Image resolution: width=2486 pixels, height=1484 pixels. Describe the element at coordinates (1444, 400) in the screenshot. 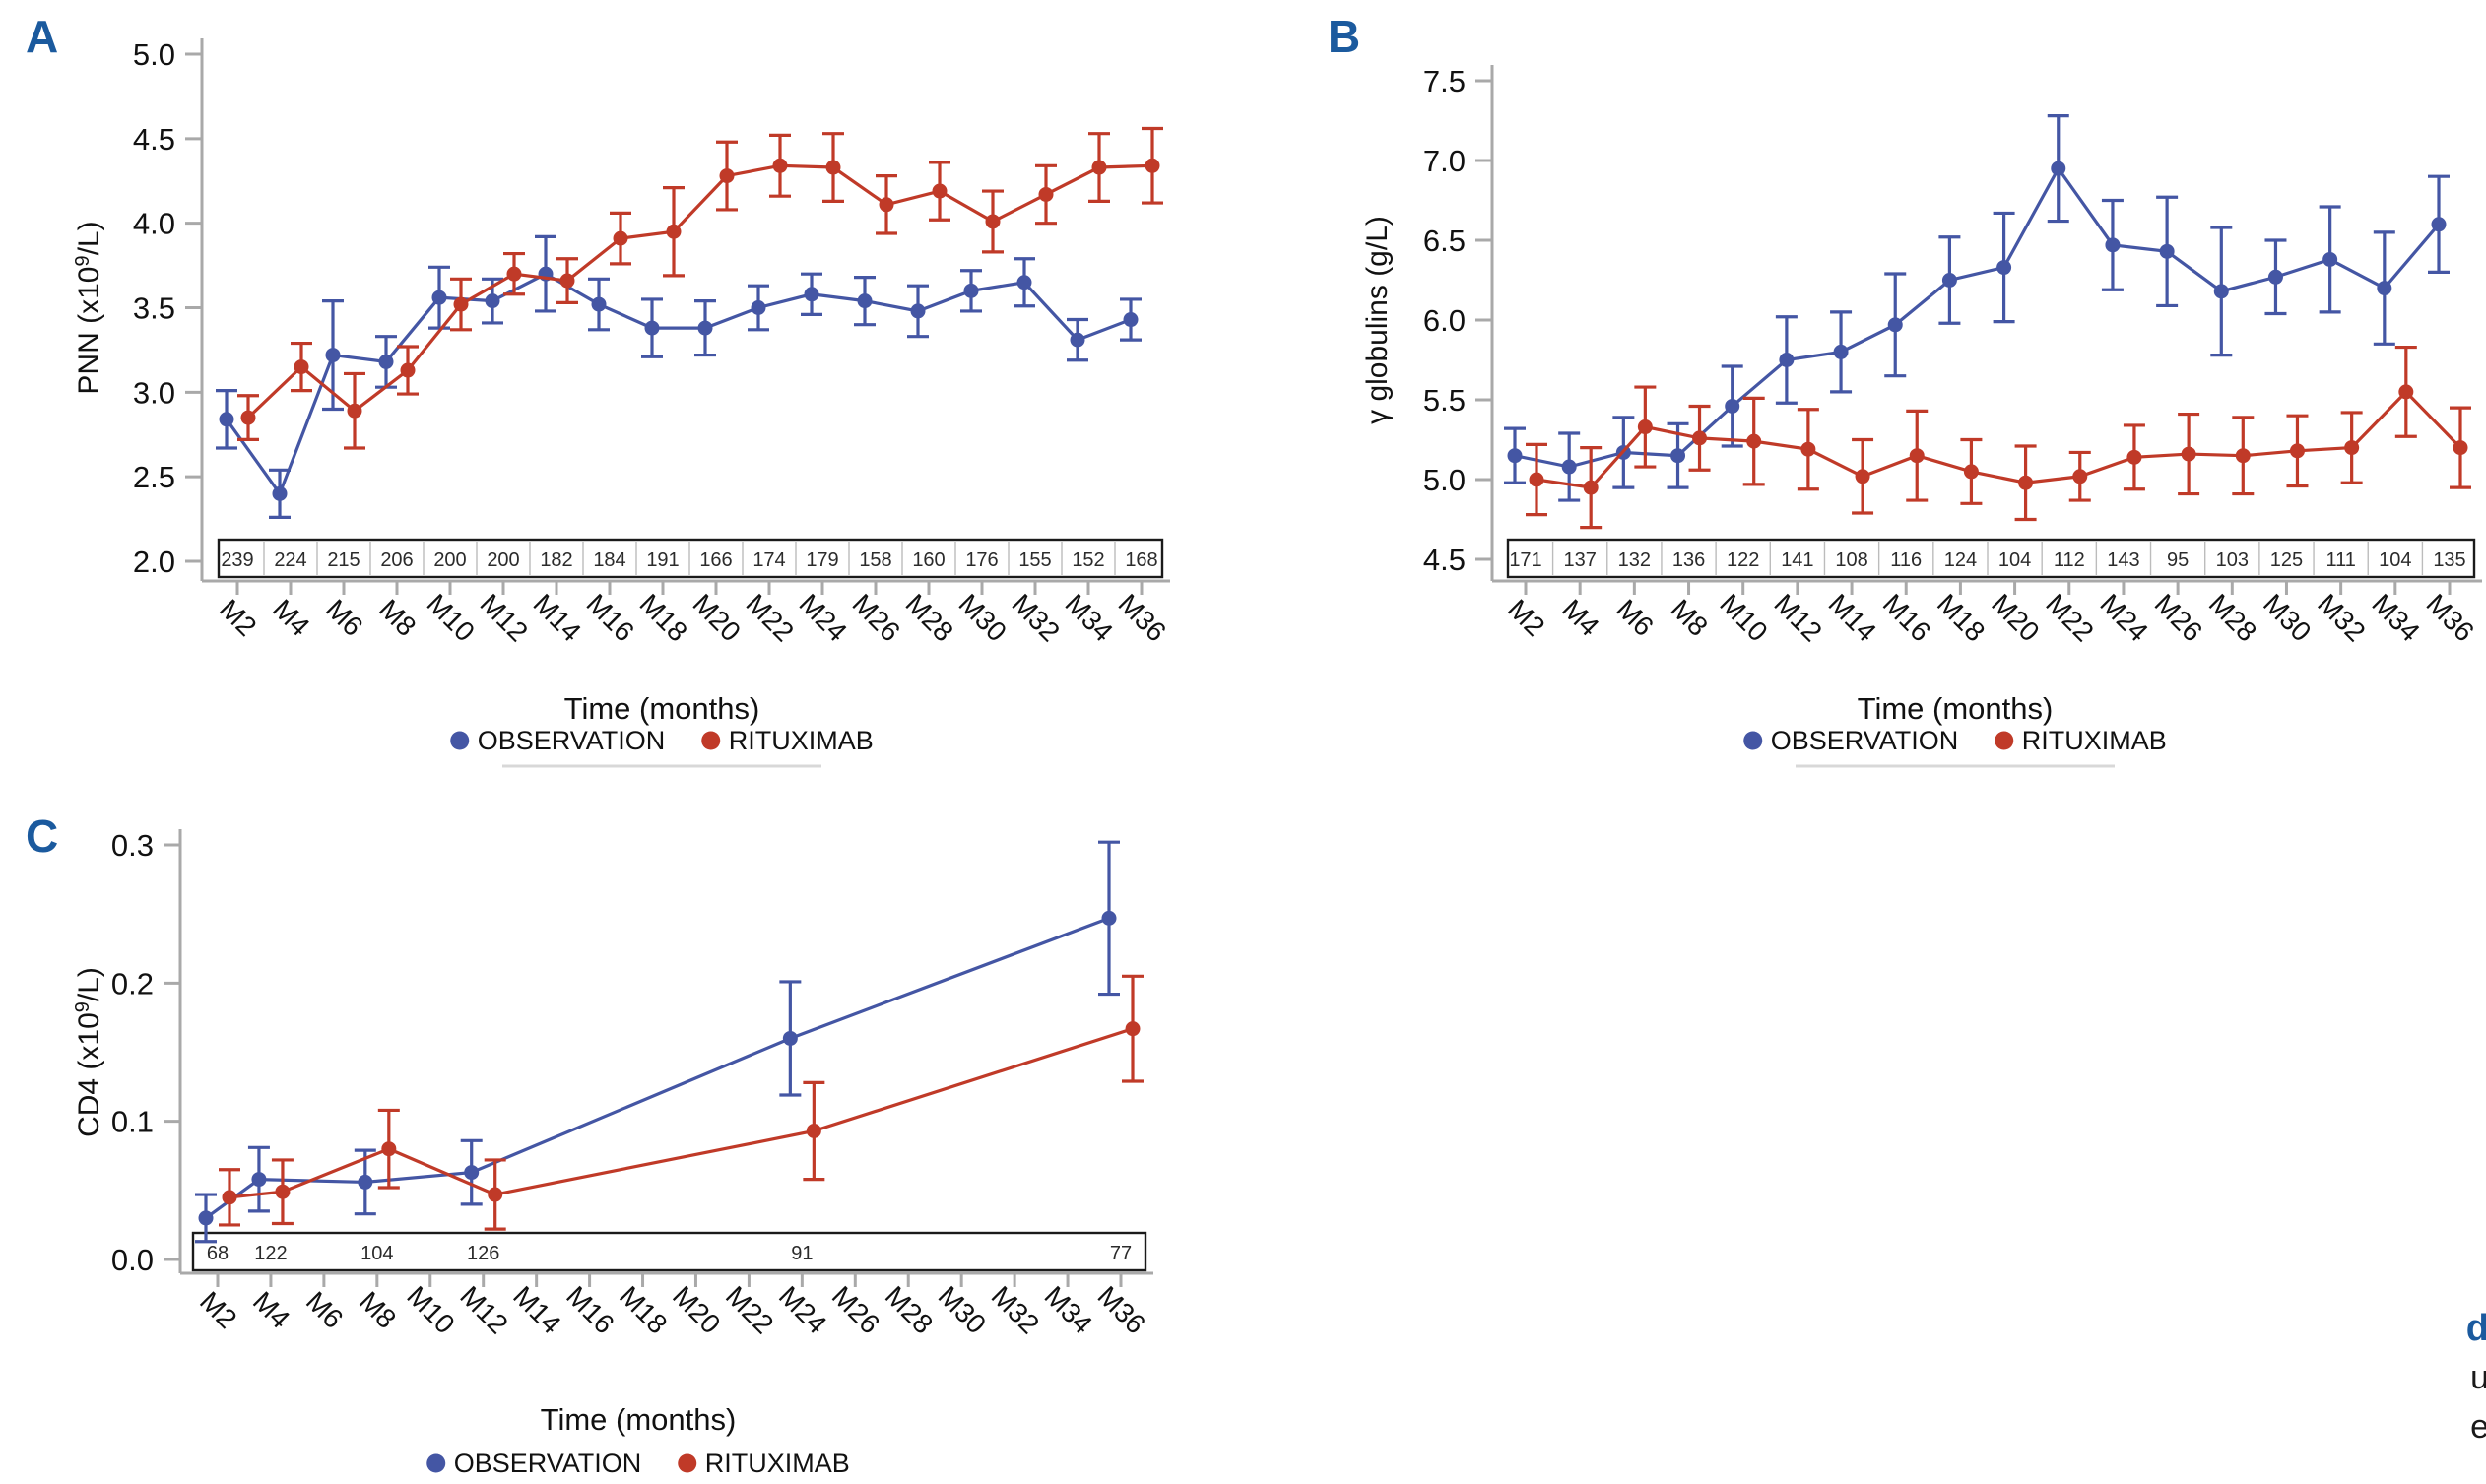

I see `svg-text: 5.5` at that location.